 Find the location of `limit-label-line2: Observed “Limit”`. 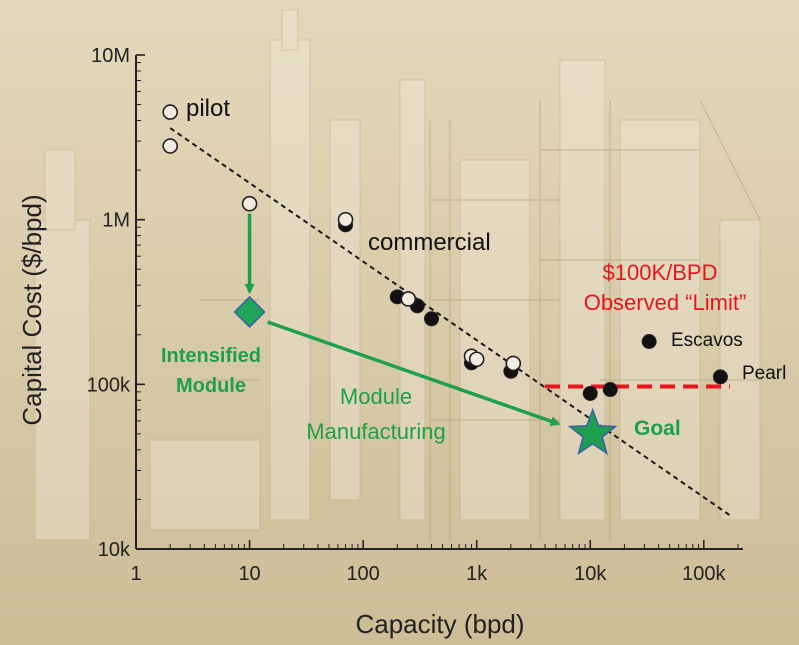

limit-label-line2: Observed “Limit” is located at coordinates (665, 302).